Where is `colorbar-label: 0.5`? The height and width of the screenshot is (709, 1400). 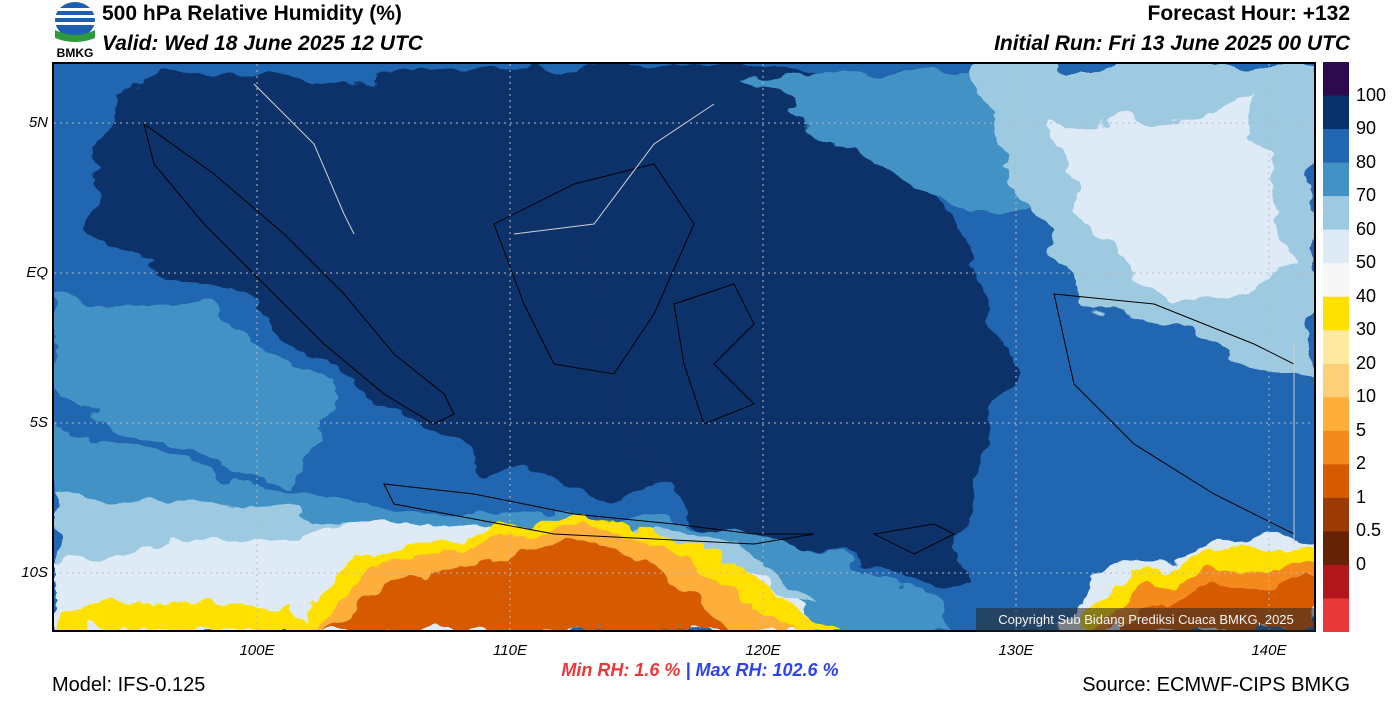 colorbar-label: 0.5 is located at coordinates (1369, 530).